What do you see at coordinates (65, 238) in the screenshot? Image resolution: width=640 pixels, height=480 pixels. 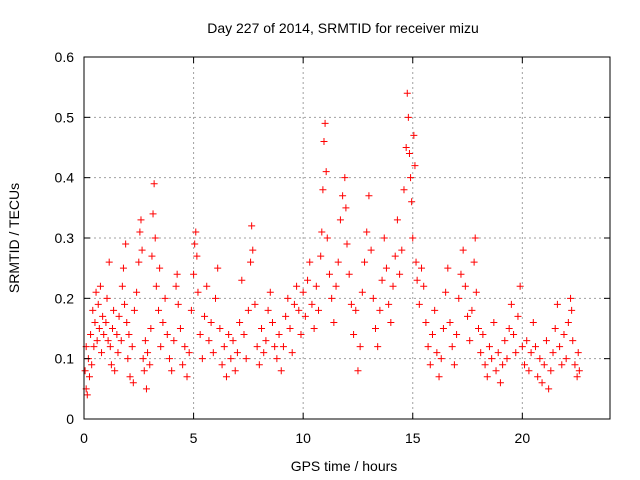 I see `y-tick-label: 0.3` at bounding box center [65, 238].